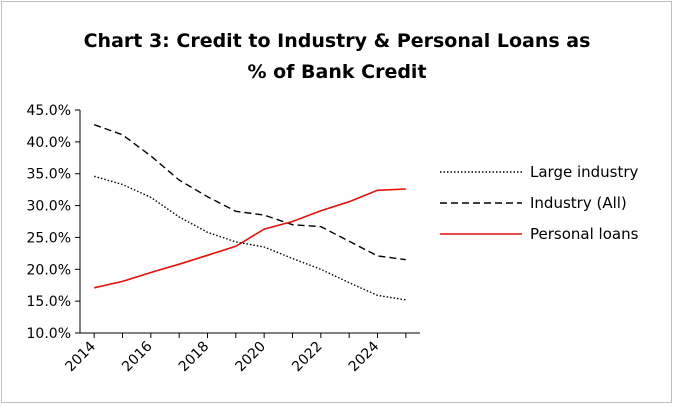 The image size is (675, 406). Describe the element at coordinates (250, 357) in the screenshot. I see `x-tick-label: 2020` at that location.